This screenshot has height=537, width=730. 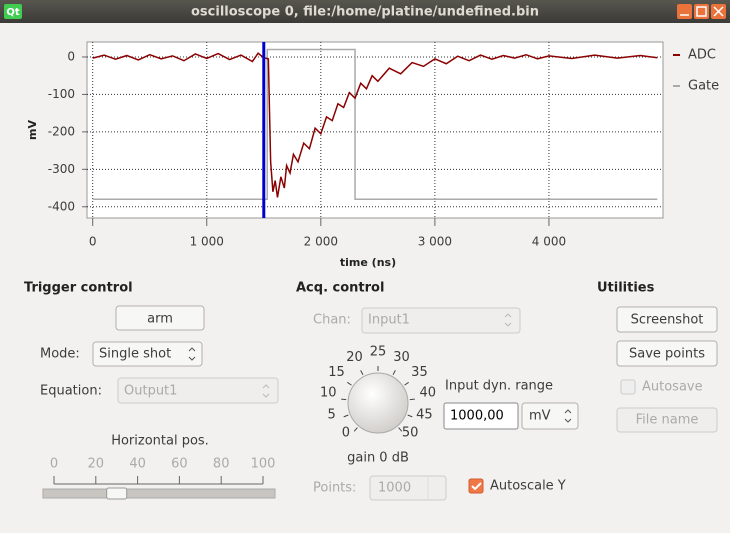 What do you see at coordinates (684, 11) in the screenshot?
I see `minimize-button` at bounding box center [684, 11].